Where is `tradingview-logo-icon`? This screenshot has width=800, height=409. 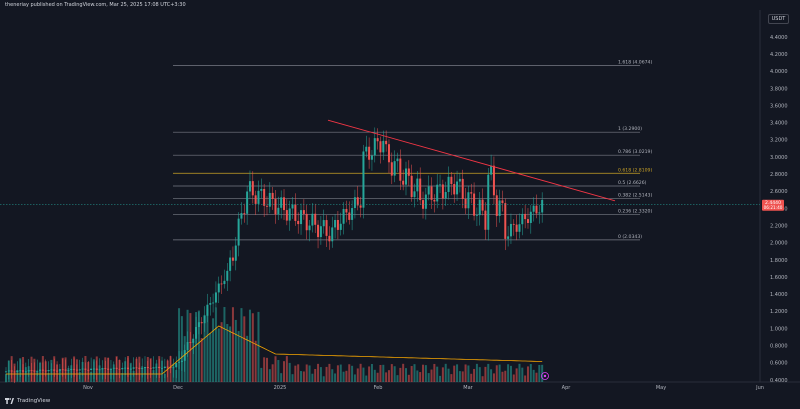
tradingview-logo-icon is located at coordinates (9, 401).